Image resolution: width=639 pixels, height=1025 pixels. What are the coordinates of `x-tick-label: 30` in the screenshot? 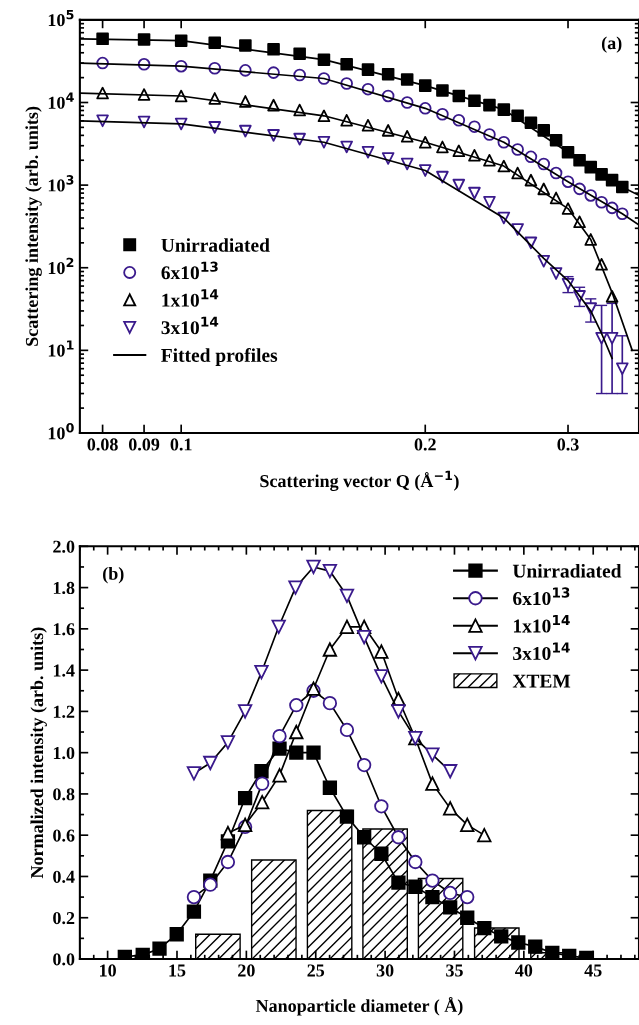 It's located at (385, 970).